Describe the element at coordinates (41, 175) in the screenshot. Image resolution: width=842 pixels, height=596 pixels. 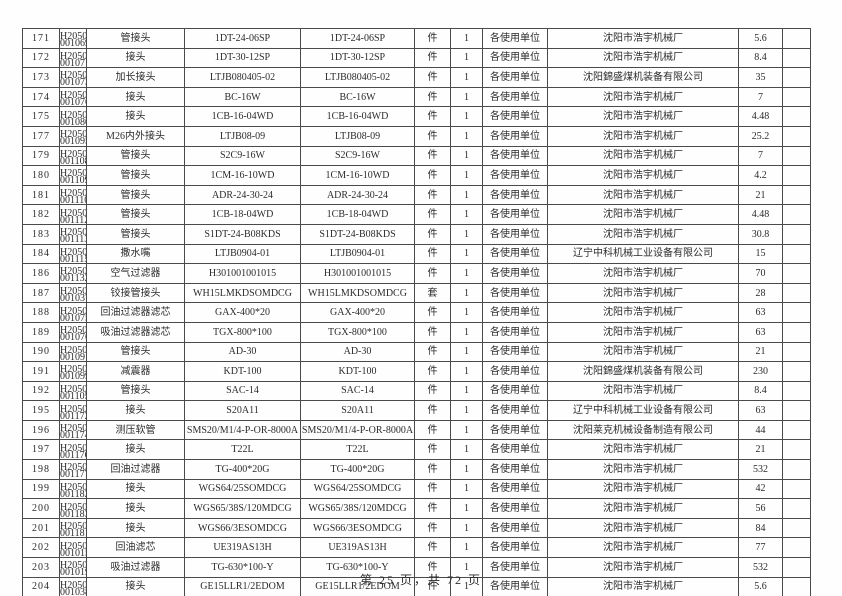
I see `cell-row-number: 180` at that location.